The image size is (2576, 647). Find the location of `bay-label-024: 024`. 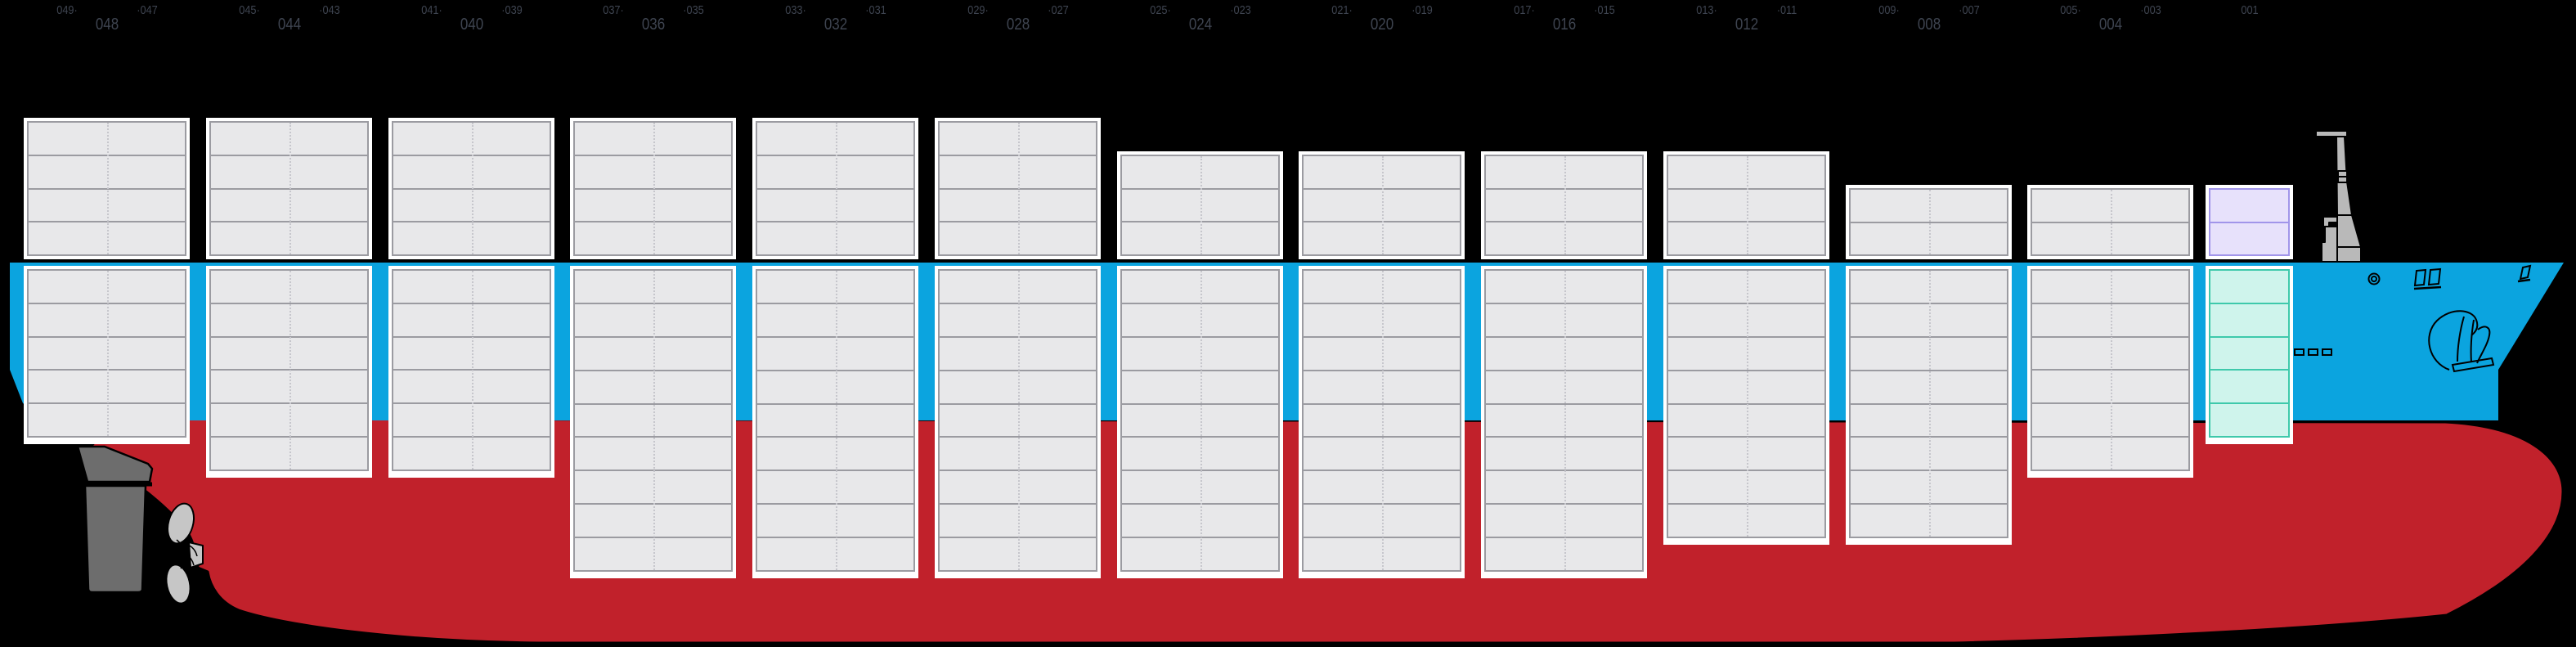

bay-label-024: 024 is located at coordinates (1200, 25).